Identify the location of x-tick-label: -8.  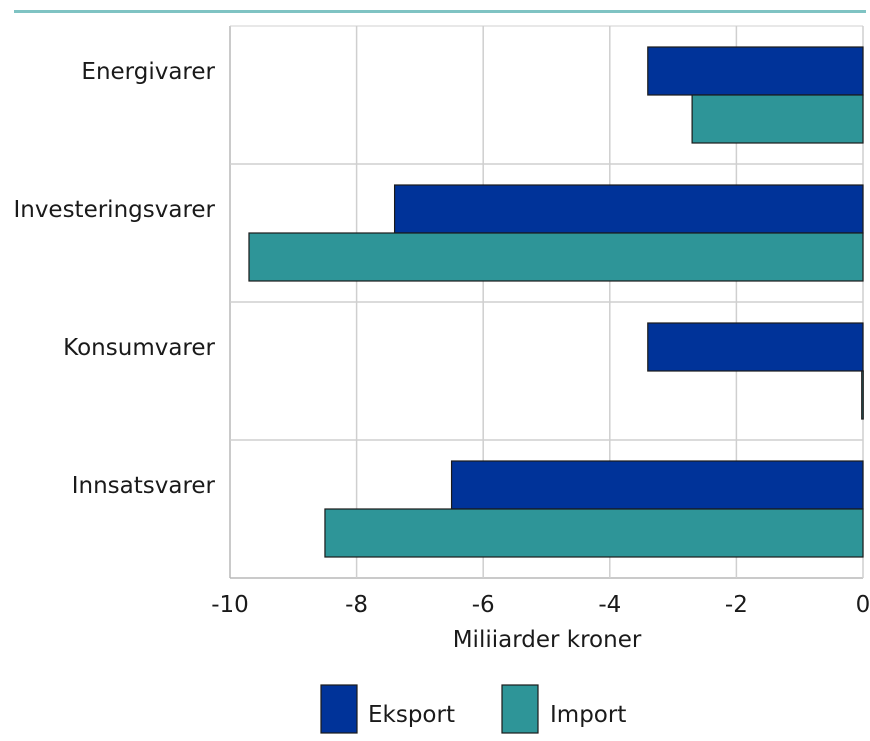
(356, 605).